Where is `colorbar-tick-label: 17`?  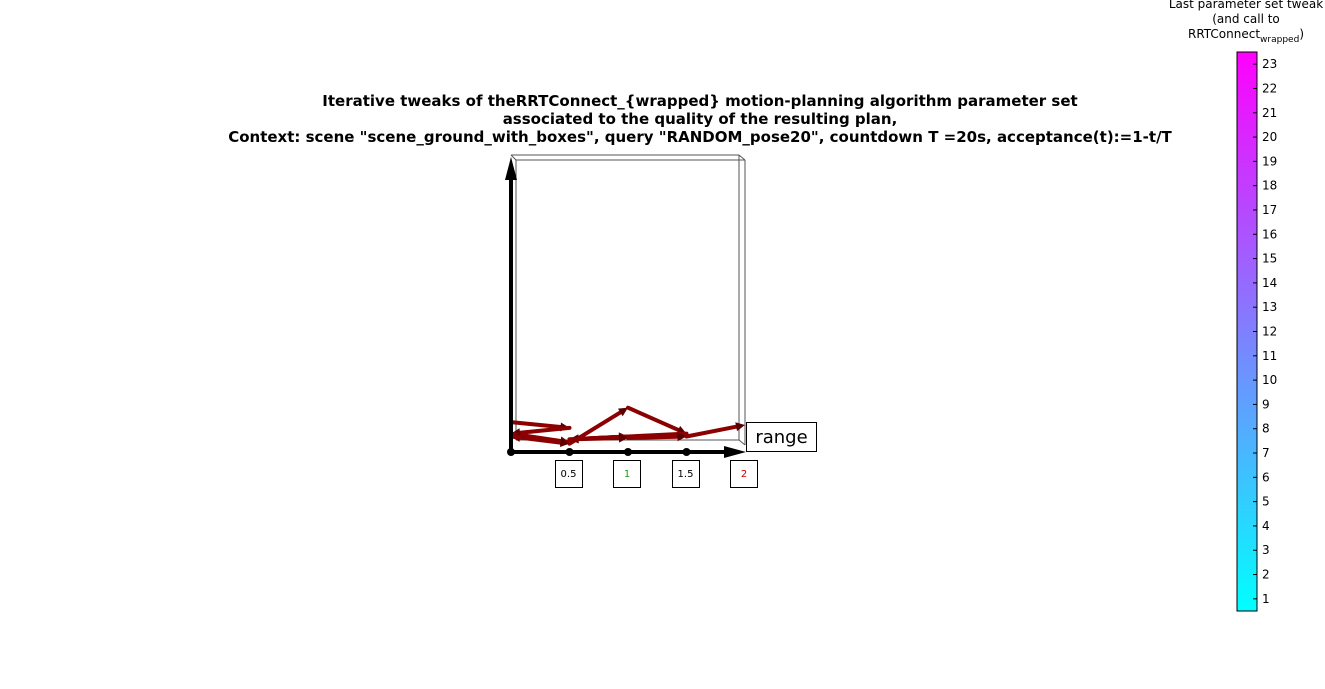 colorbar-tick-label: 17 is located at coordinates (1269, 210).